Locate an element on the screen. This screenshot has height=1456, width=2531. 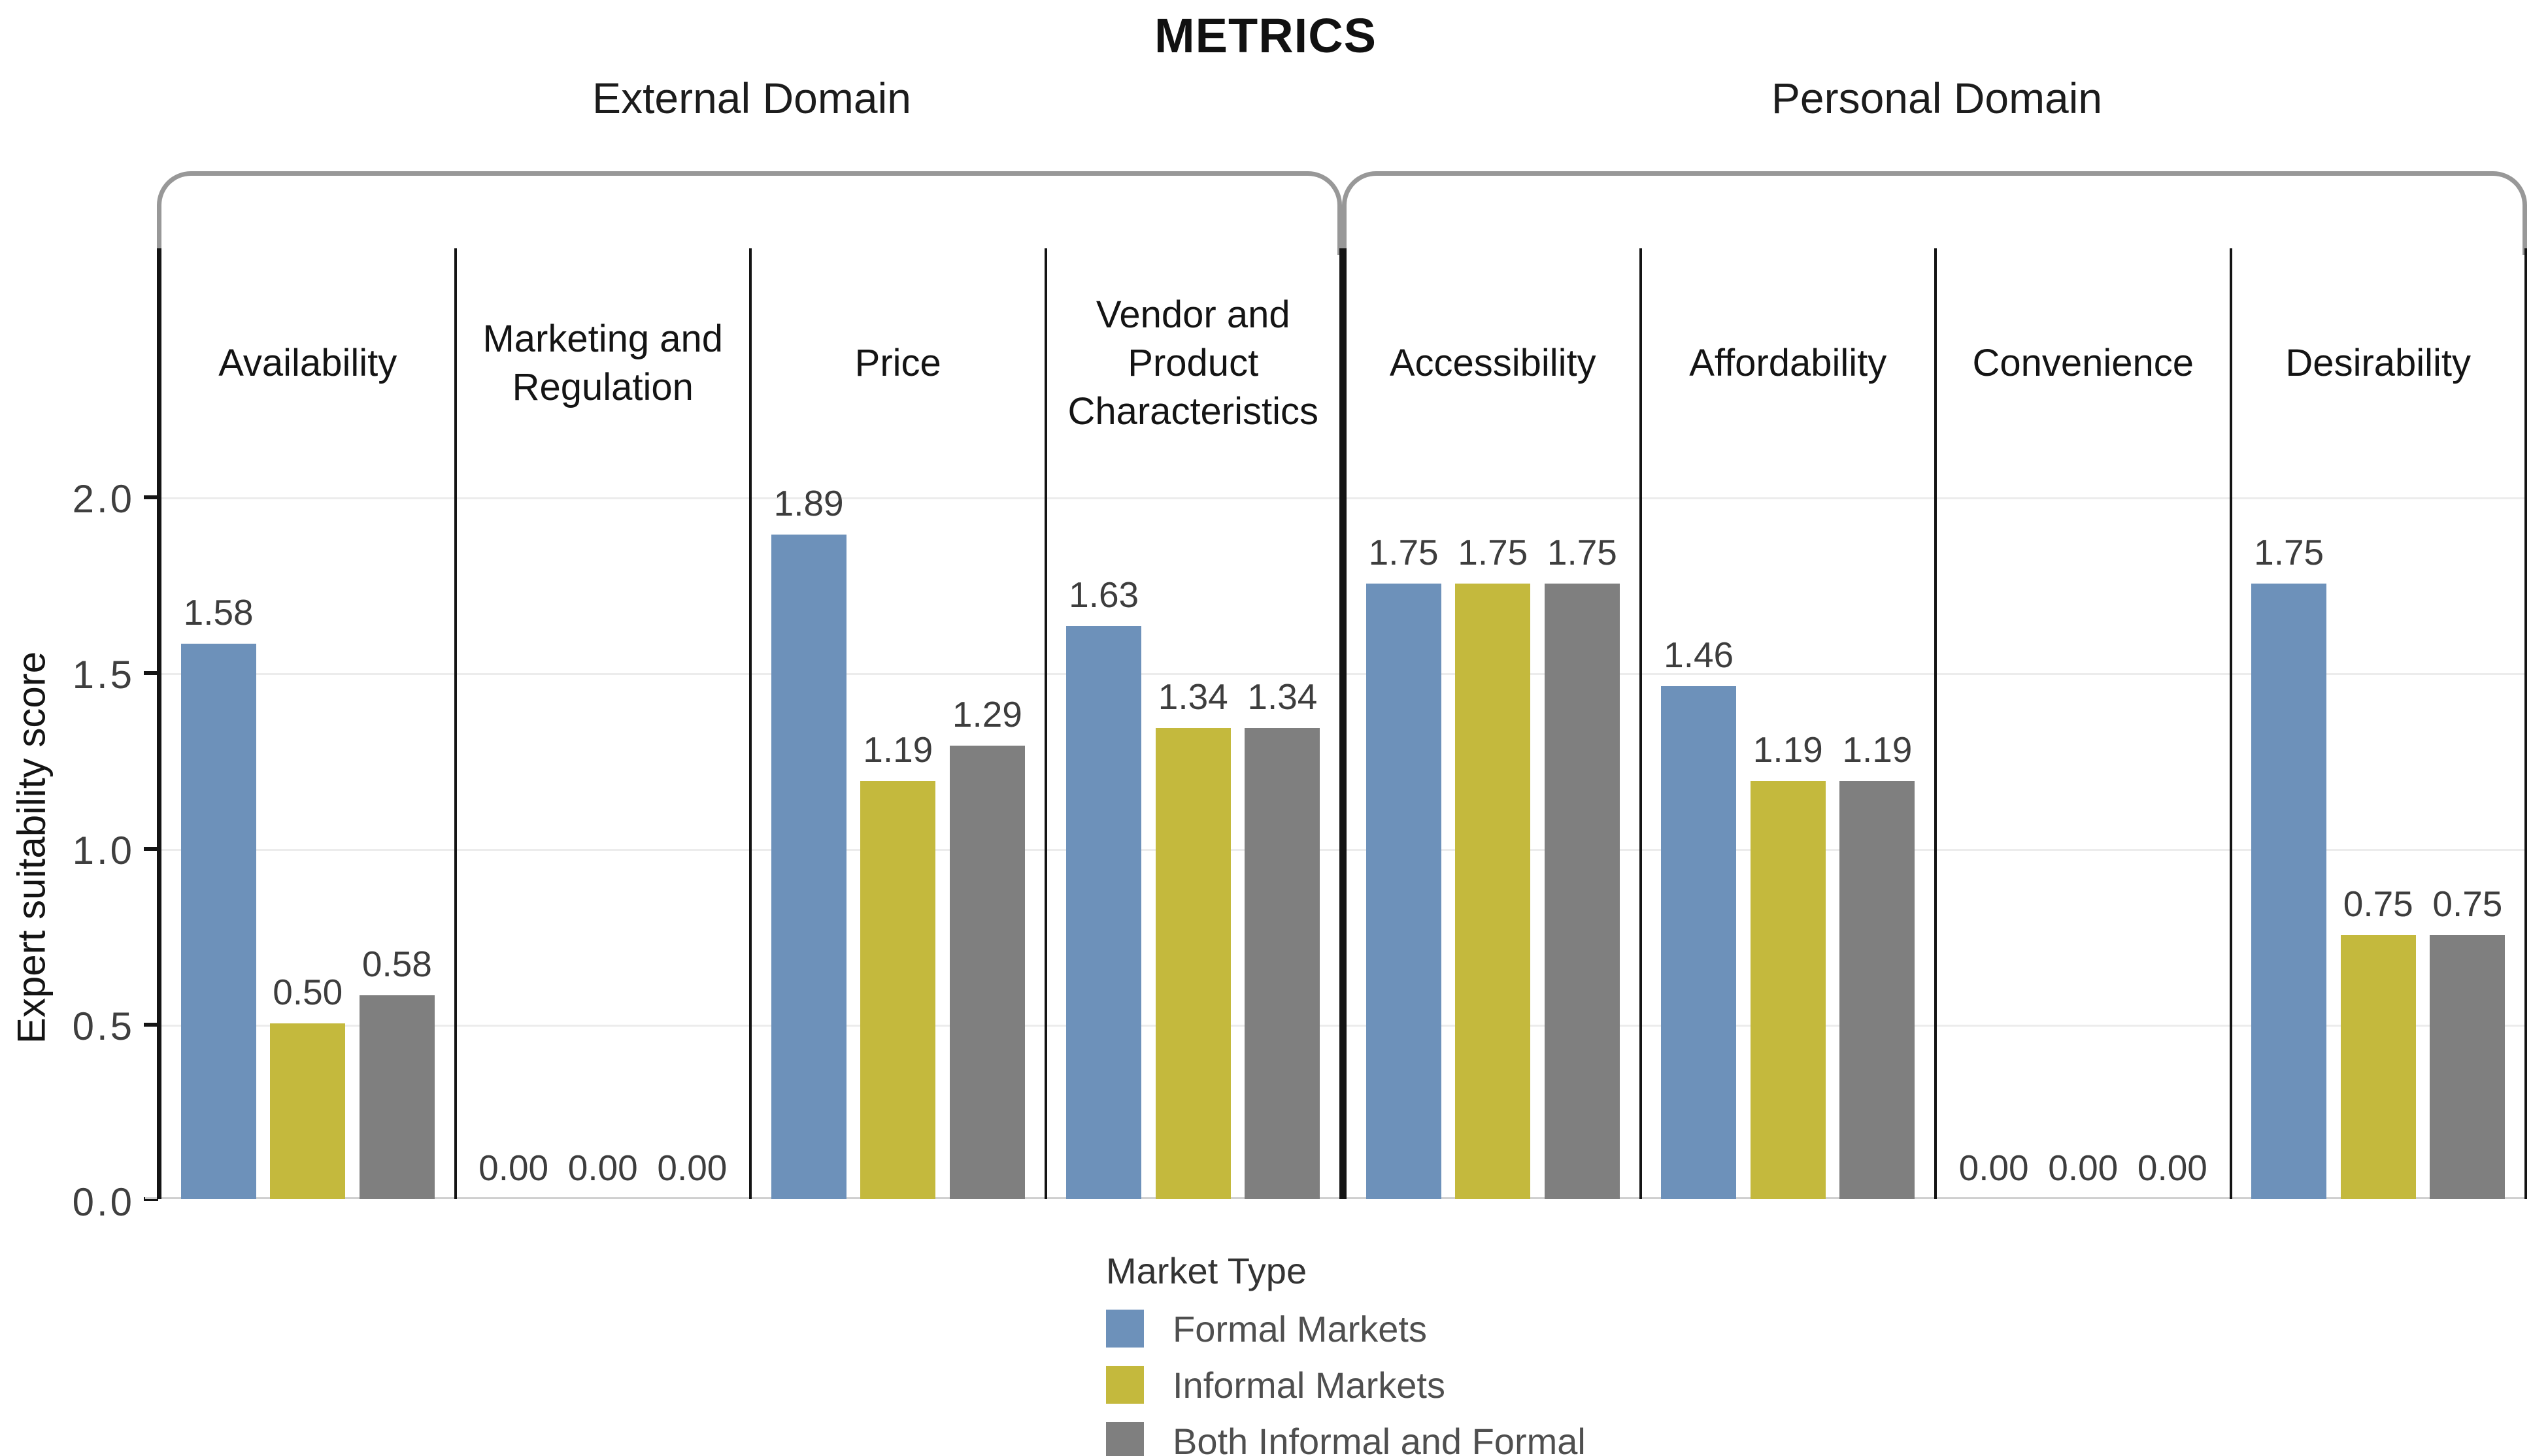
bars-group: 1.75 1.75 1.75 is located at coordinates (1493, 723).